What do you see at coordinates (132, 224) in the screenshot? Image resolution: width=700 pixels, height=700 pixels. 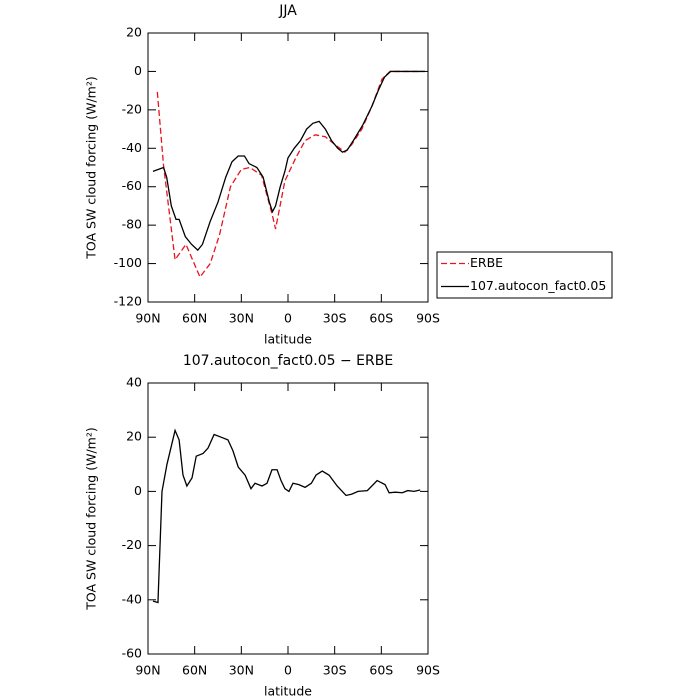 I see `y-tick-label: -80` at bounding box center [132, 224].